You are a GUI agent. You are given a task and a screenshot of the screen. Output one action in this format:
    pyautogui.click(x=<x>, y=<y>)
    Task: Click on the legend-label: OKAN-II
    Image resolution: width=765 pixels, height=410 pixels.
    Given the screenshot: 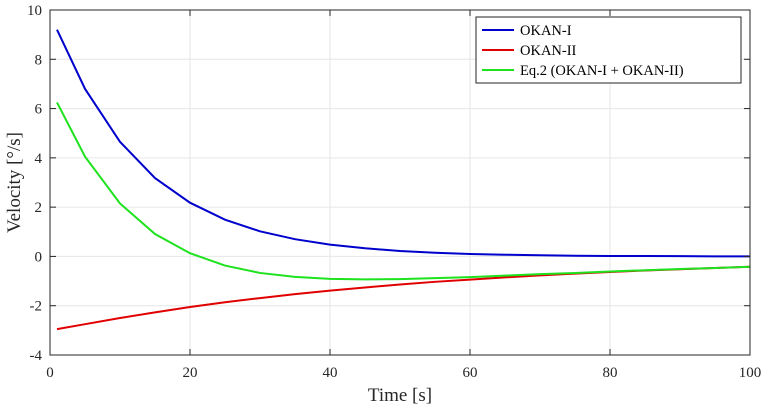 What is the action you would take?
    pyautogui.click(x=548, y=51)
    